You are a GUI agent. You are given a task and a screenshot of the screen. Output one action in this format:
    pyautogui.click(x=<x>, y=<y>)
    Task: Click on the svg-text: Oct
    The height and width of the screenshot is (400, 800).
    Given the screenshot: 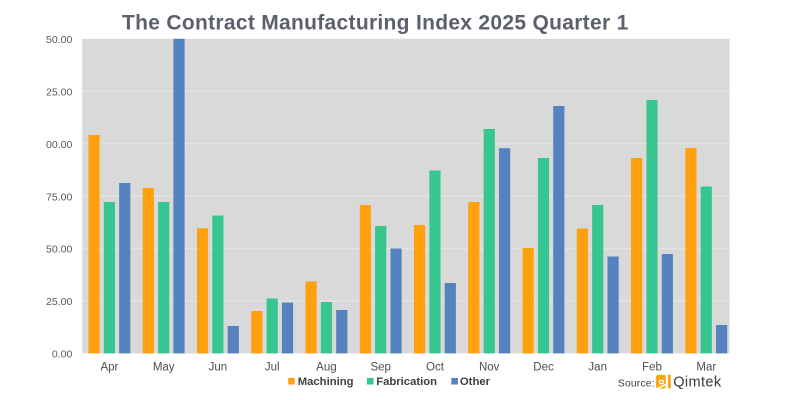 What is the action you would take?
    pyautogui.click(x=435, y=367)
    